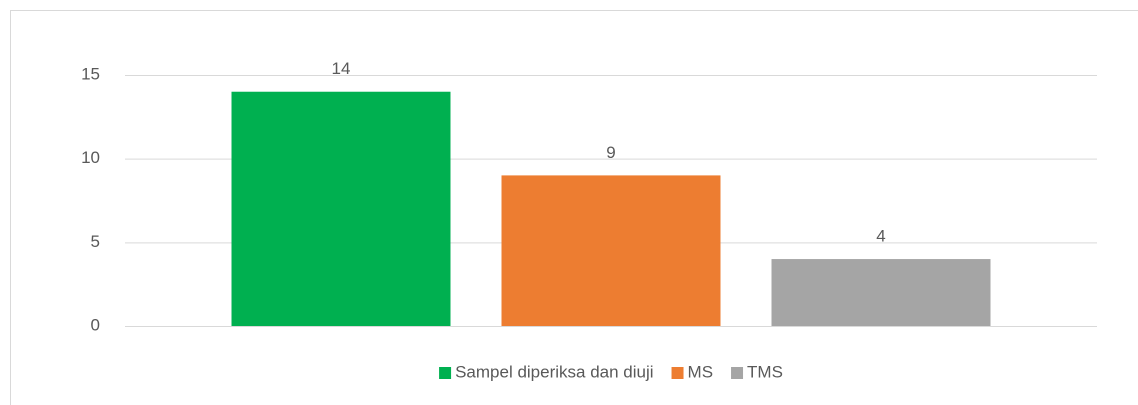  I want to click on legend-label: TMS, so click(765, 371).